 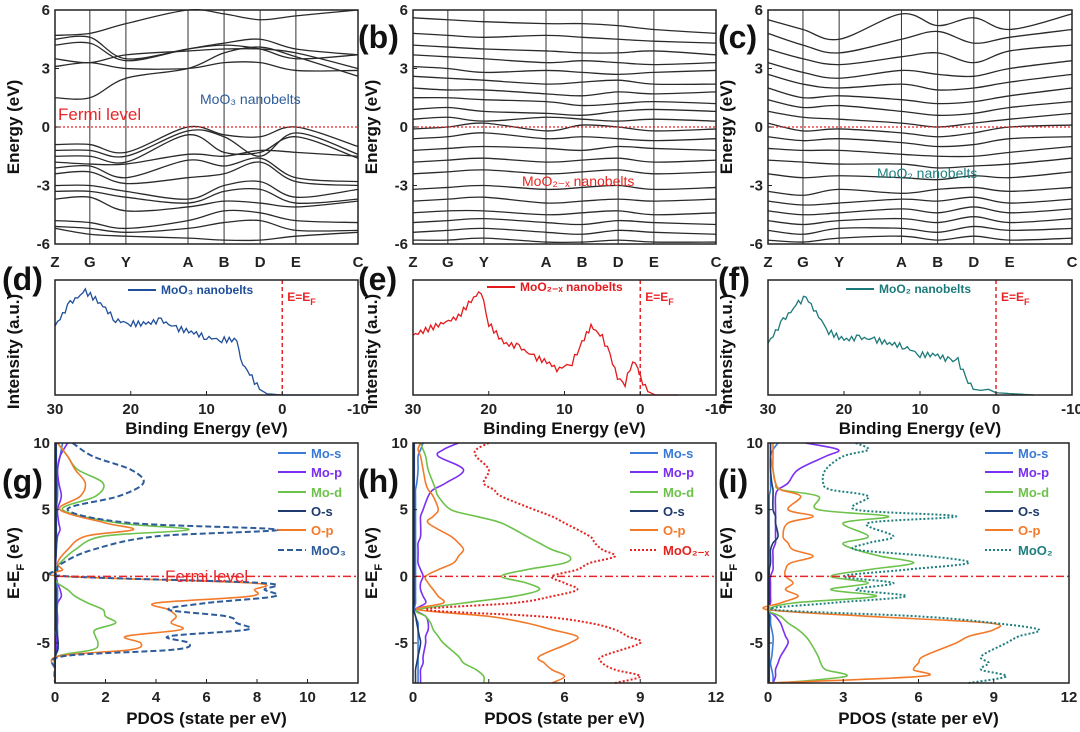 What do you see at coordinates (1035, 550) in the screenshot?
I see `legend-label: MoO₂` at bounding box center [1035, 550].